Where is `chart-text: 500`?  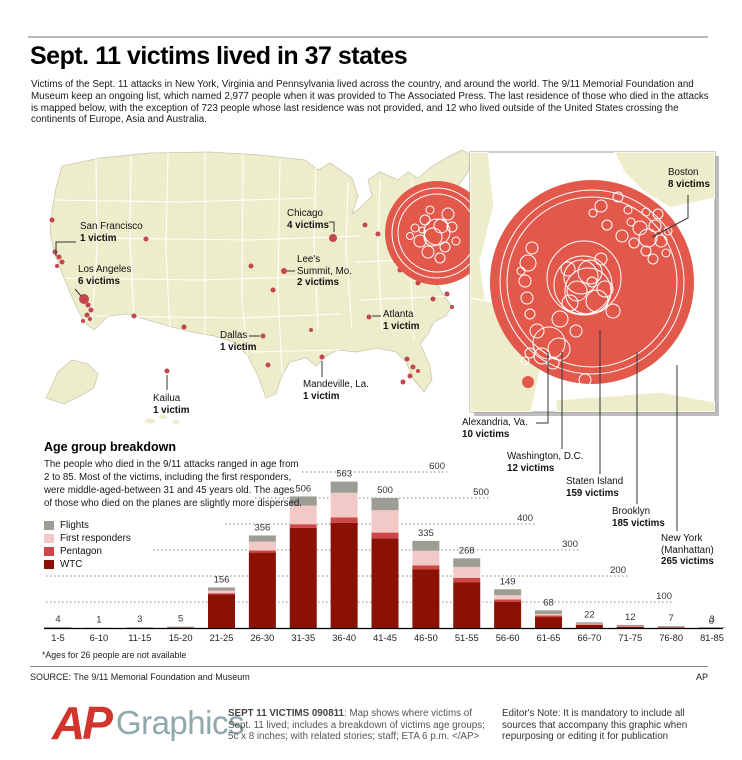 chart-text: 500 is located at coordinates (481, 492).